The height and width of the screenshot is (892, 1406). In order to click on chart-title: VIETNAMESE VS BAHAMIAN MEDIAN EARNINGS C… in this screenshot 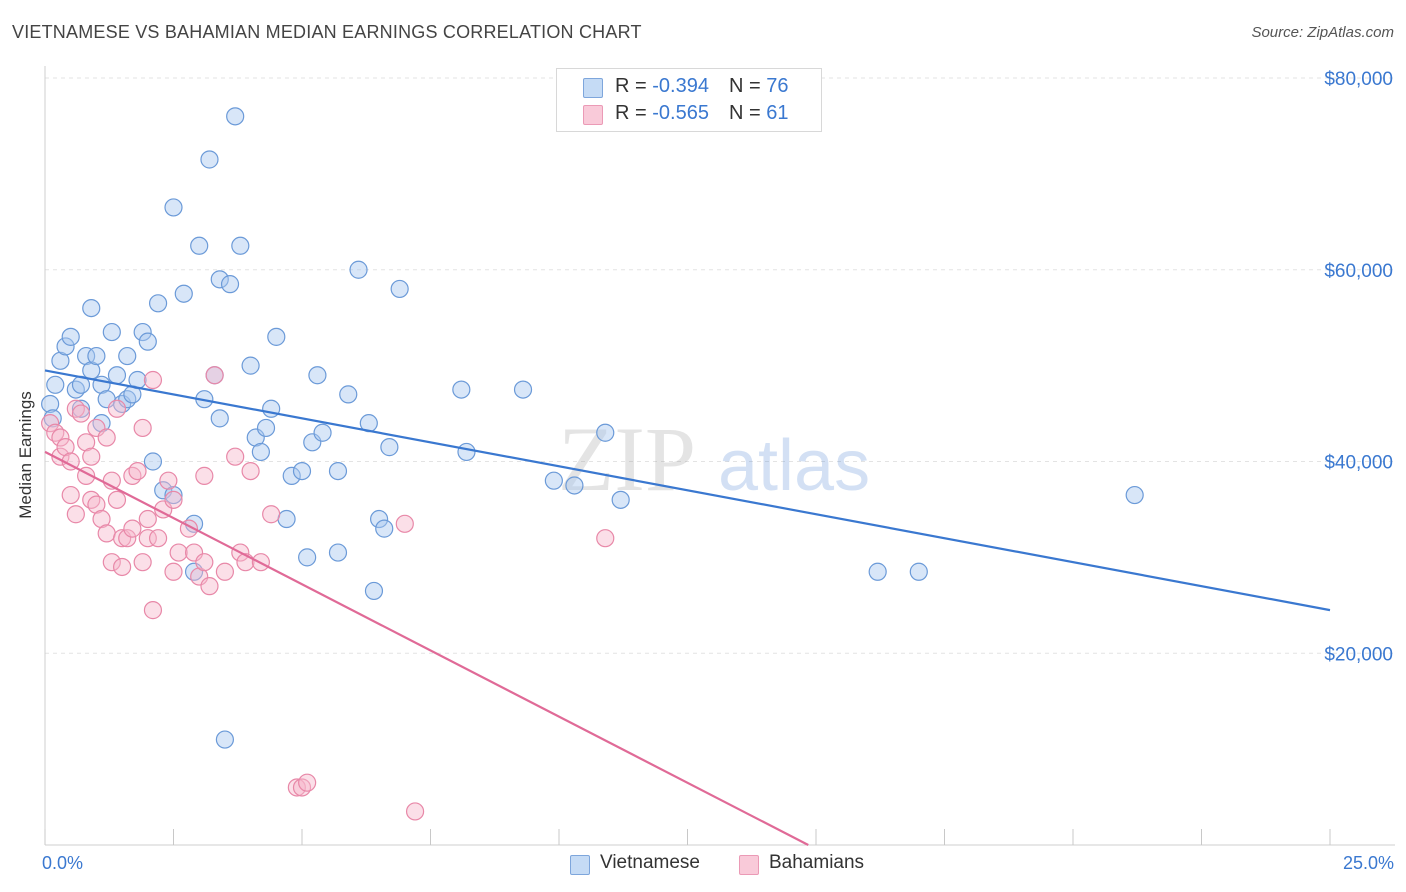, I will do `click(327, 32)`.